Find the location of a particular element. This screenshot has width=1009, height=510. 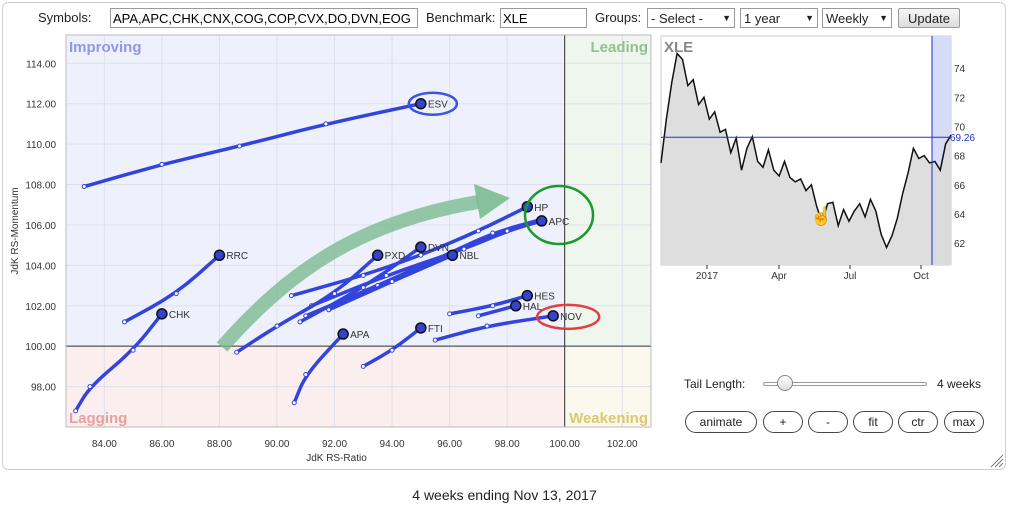

symbol-dot-dvn is located at coordinates (421, 247).